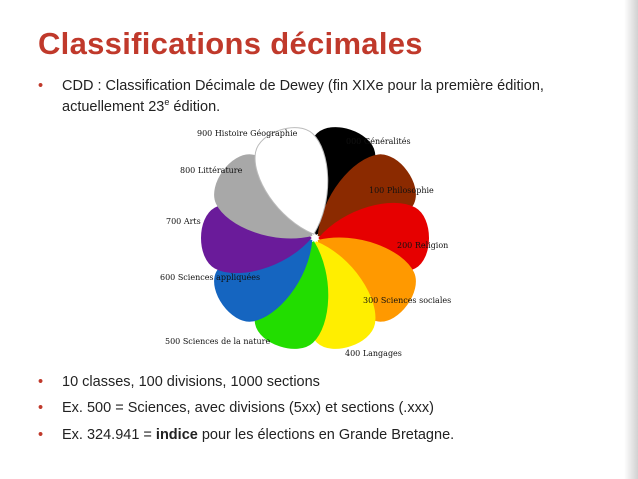  I want to click on class-label-200: 200 Religion, so click(422, 245).